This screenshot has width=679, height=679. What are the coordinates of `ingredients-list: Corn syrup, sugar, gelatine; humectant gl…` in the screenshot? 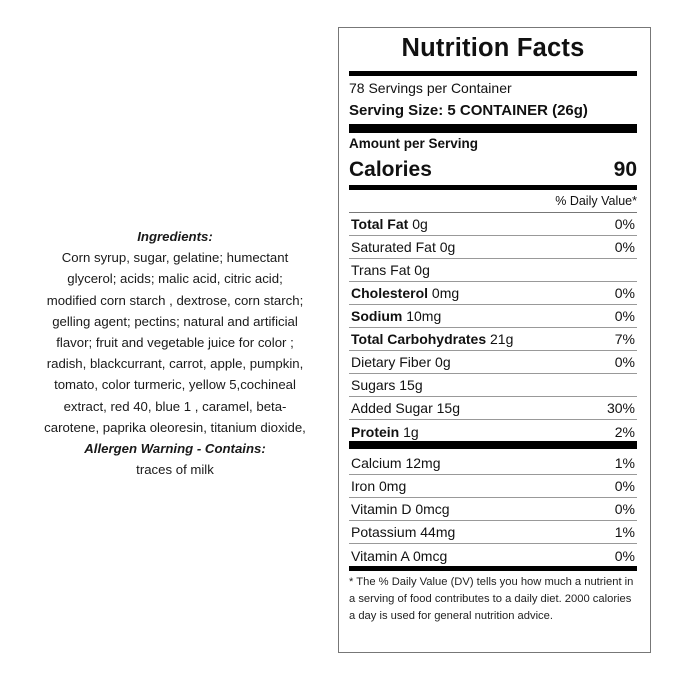 It's located at (175, 342).